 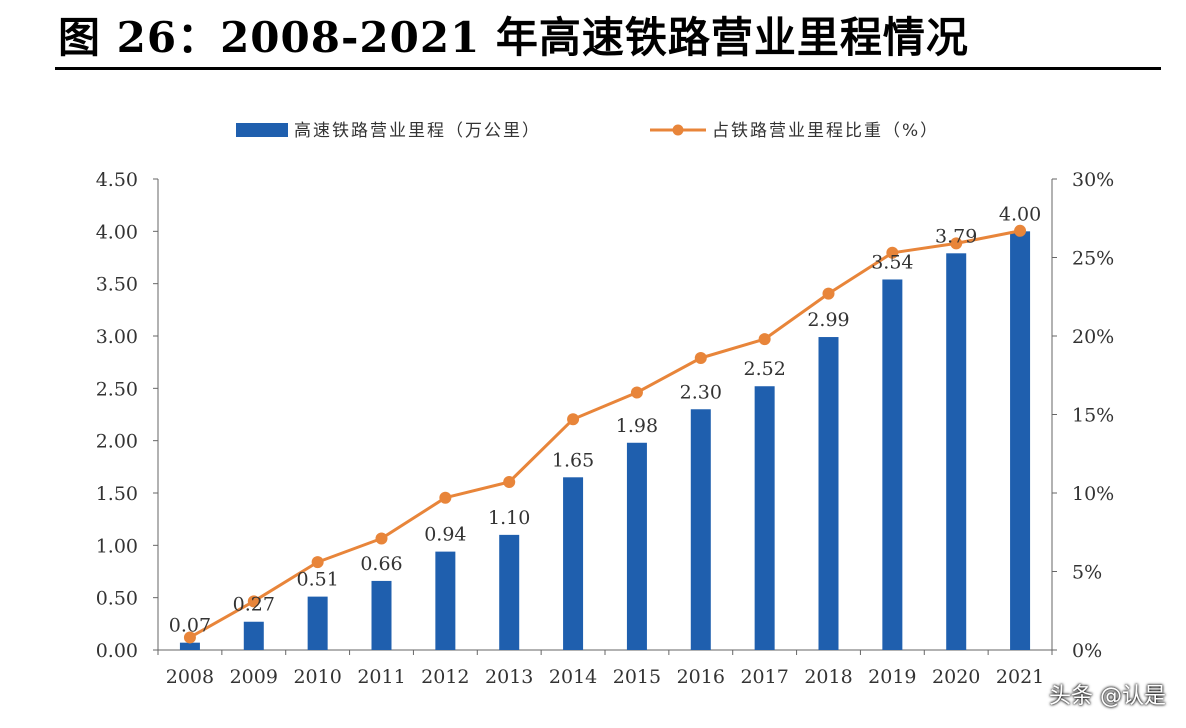 I want to click on legend-bar-swatch, so click(x=262, y=130).